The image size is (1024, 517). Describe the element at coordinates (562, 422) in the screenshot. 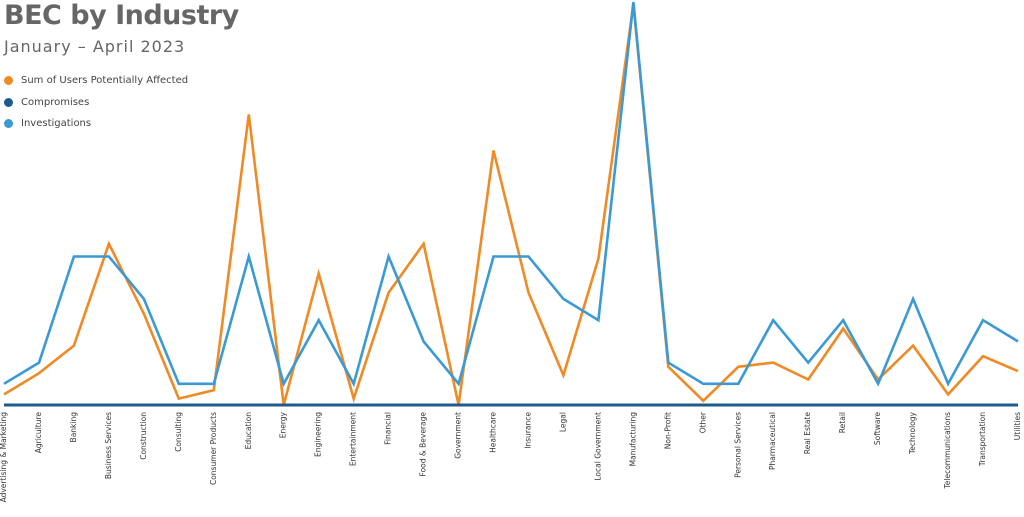

I see `x-tick-label: Legal` at that location.